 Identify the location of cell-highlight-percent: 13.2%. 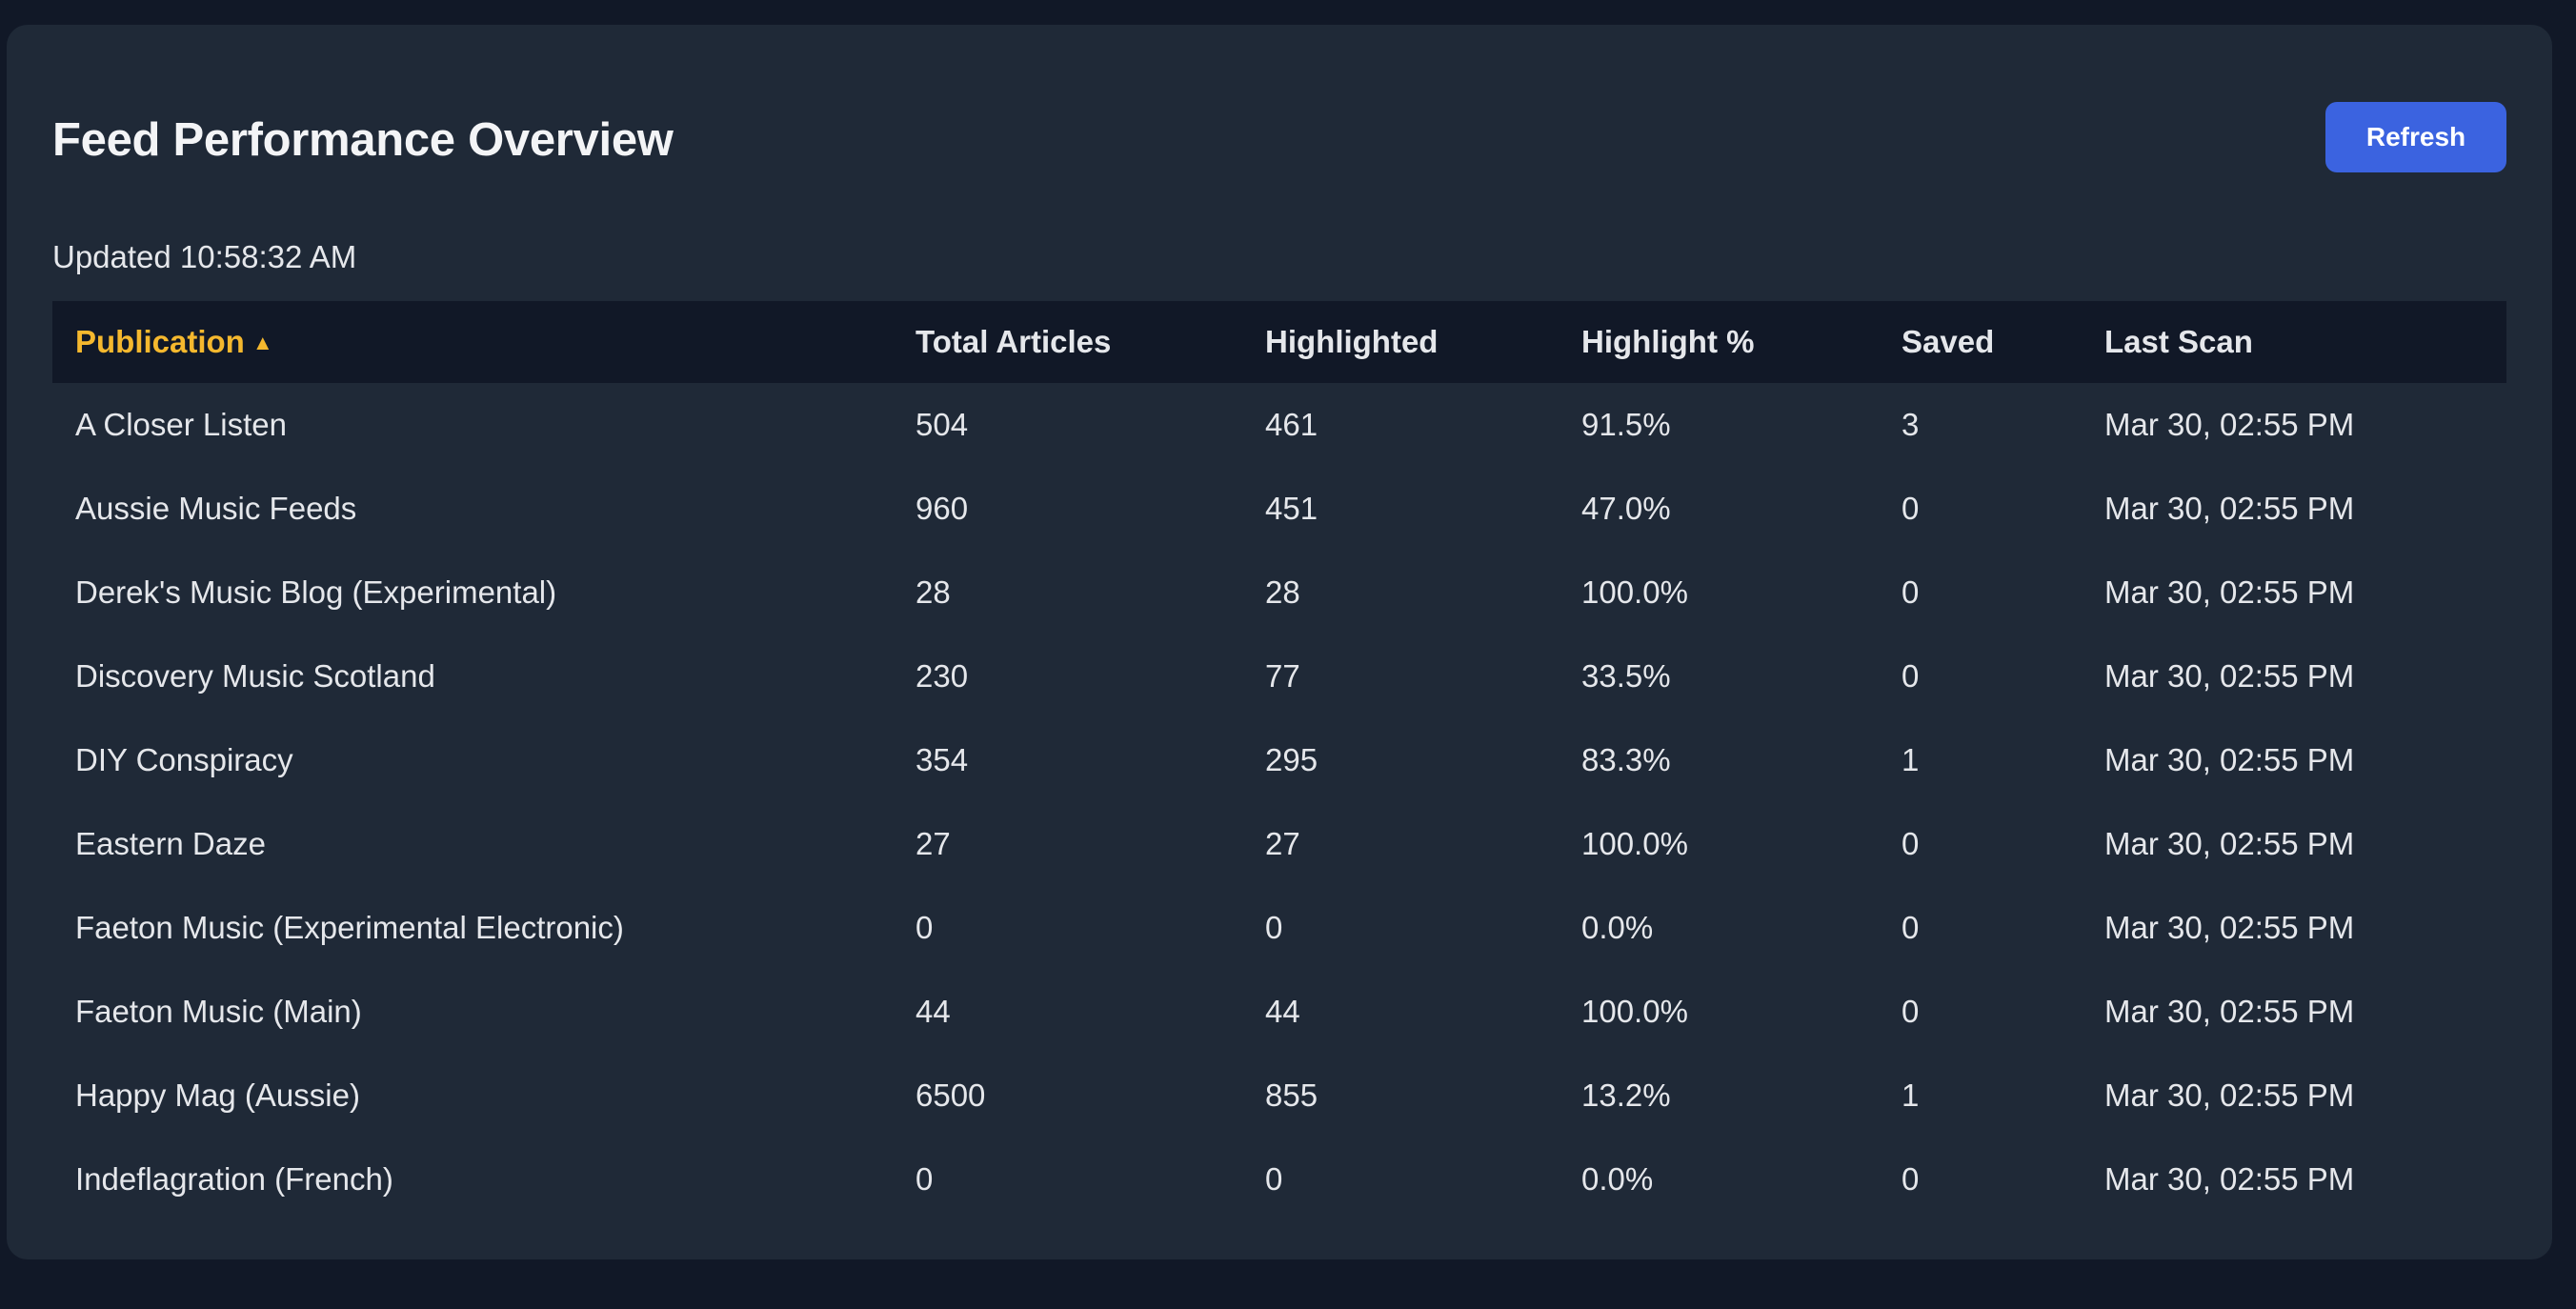
(1626, 1095).